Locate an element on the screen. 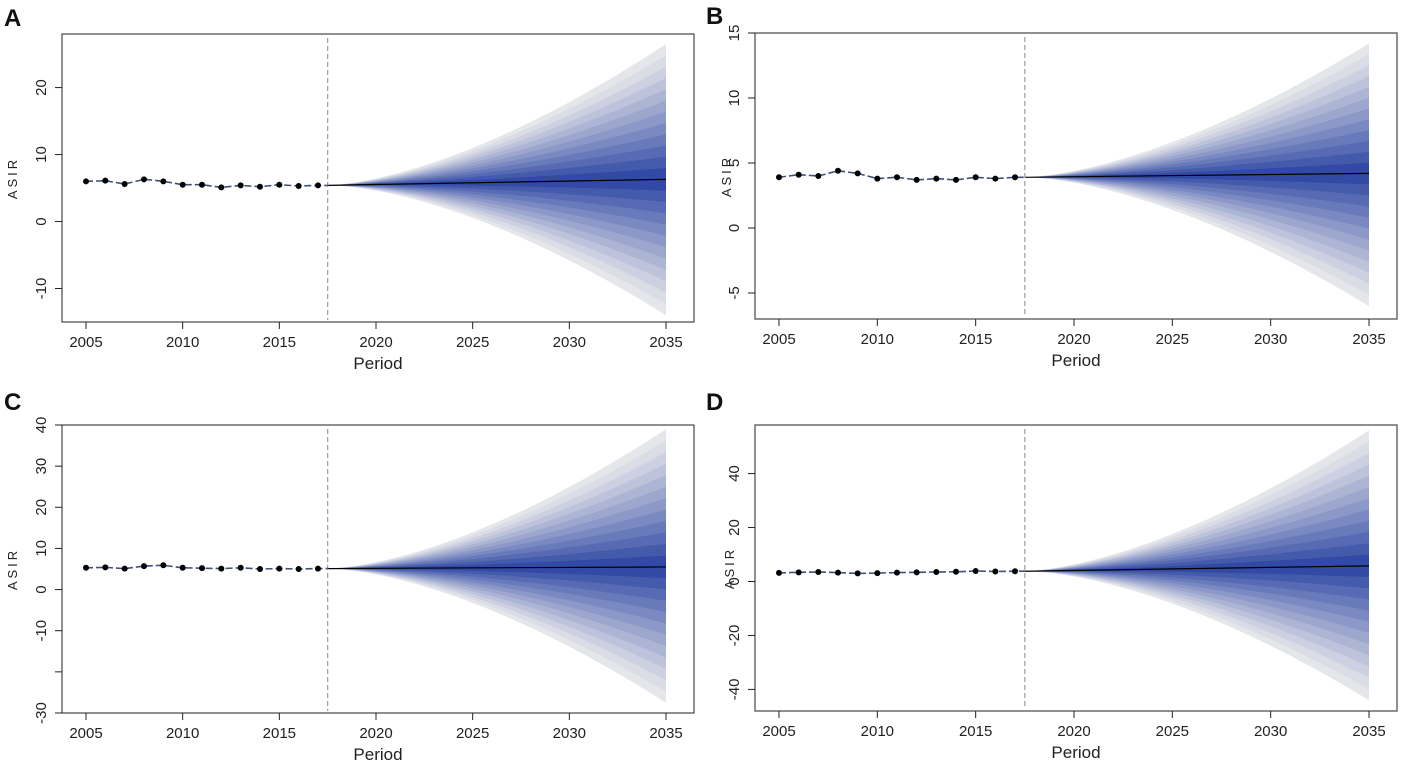  y-axis: -30 -10 0 10 20 30 40 is located at coordinates (47, 570).